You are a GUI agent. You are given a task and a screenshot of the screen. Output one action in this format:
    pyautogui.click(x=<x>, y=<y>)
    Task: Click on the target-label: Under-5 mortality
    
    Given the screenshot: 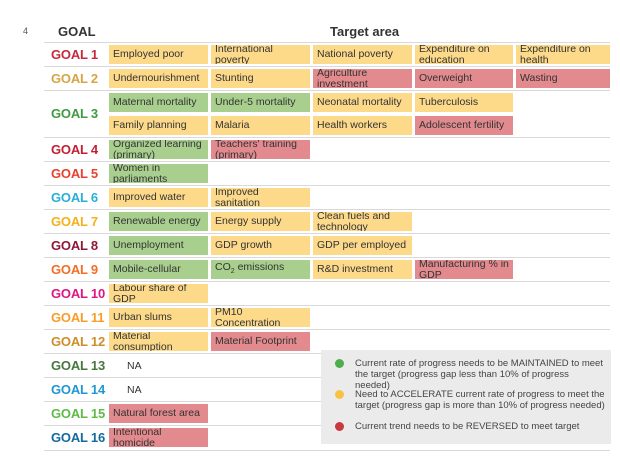 What is the action you would take?
    pyautogui.click(x=255, y=102)
    